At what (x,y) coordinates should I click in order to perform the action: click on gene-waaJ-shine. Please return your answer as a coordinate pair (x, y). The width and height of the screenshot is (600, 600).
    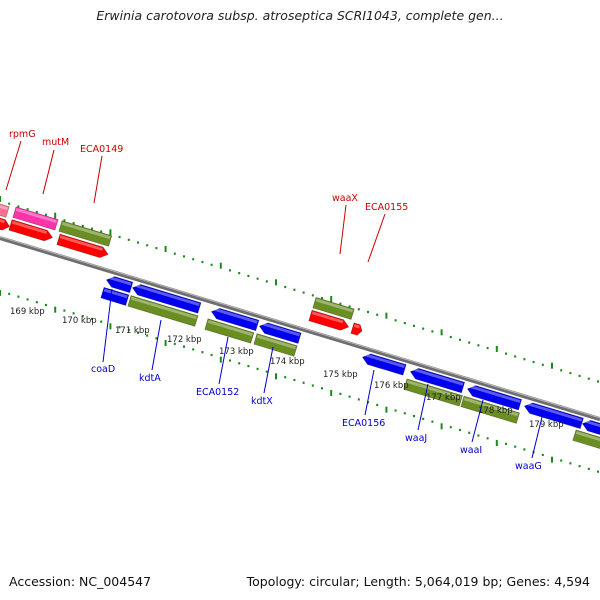
    Looking at the image, I should click on (434, 390).